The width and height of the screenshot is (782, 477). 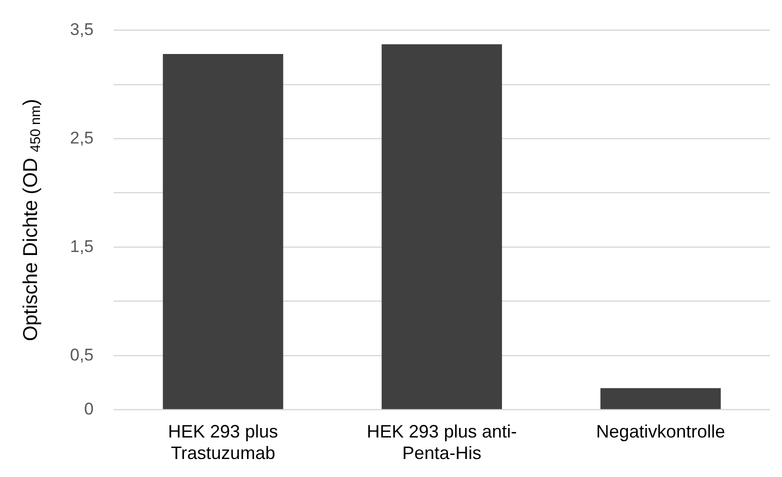 I want to click on y-tick-label: 3,5, so click(x=82, y=29).